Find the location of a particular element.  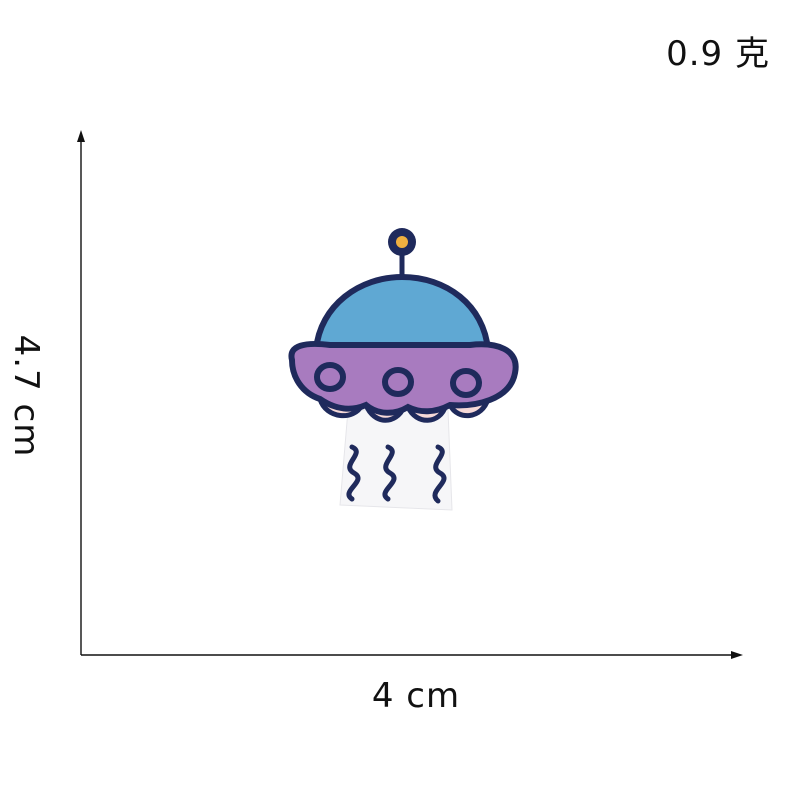

weight-label: 0.9 克 is located at coordinates (718, 54).